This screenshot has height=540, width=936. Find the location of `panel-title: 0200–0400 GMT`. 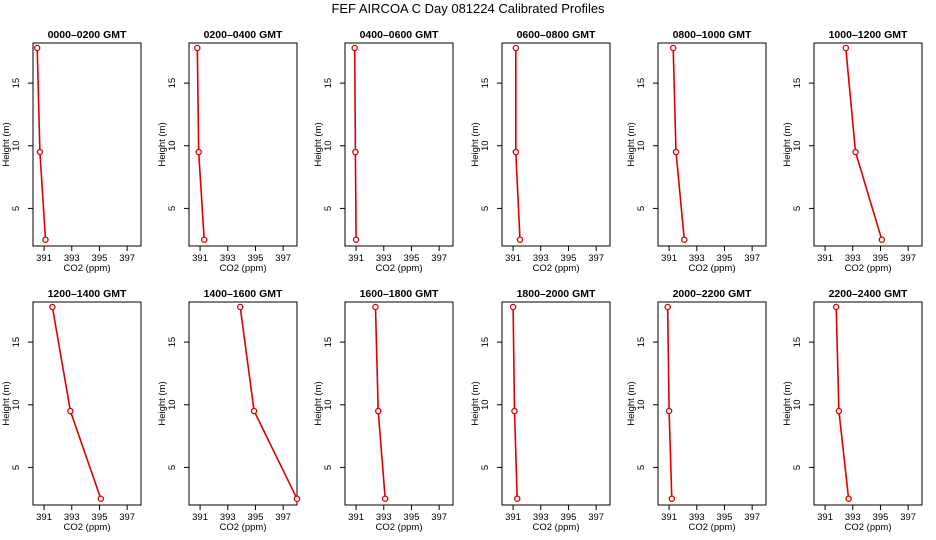

panel-title: 0200–0400 GMT is located at coordinates (243, 35).